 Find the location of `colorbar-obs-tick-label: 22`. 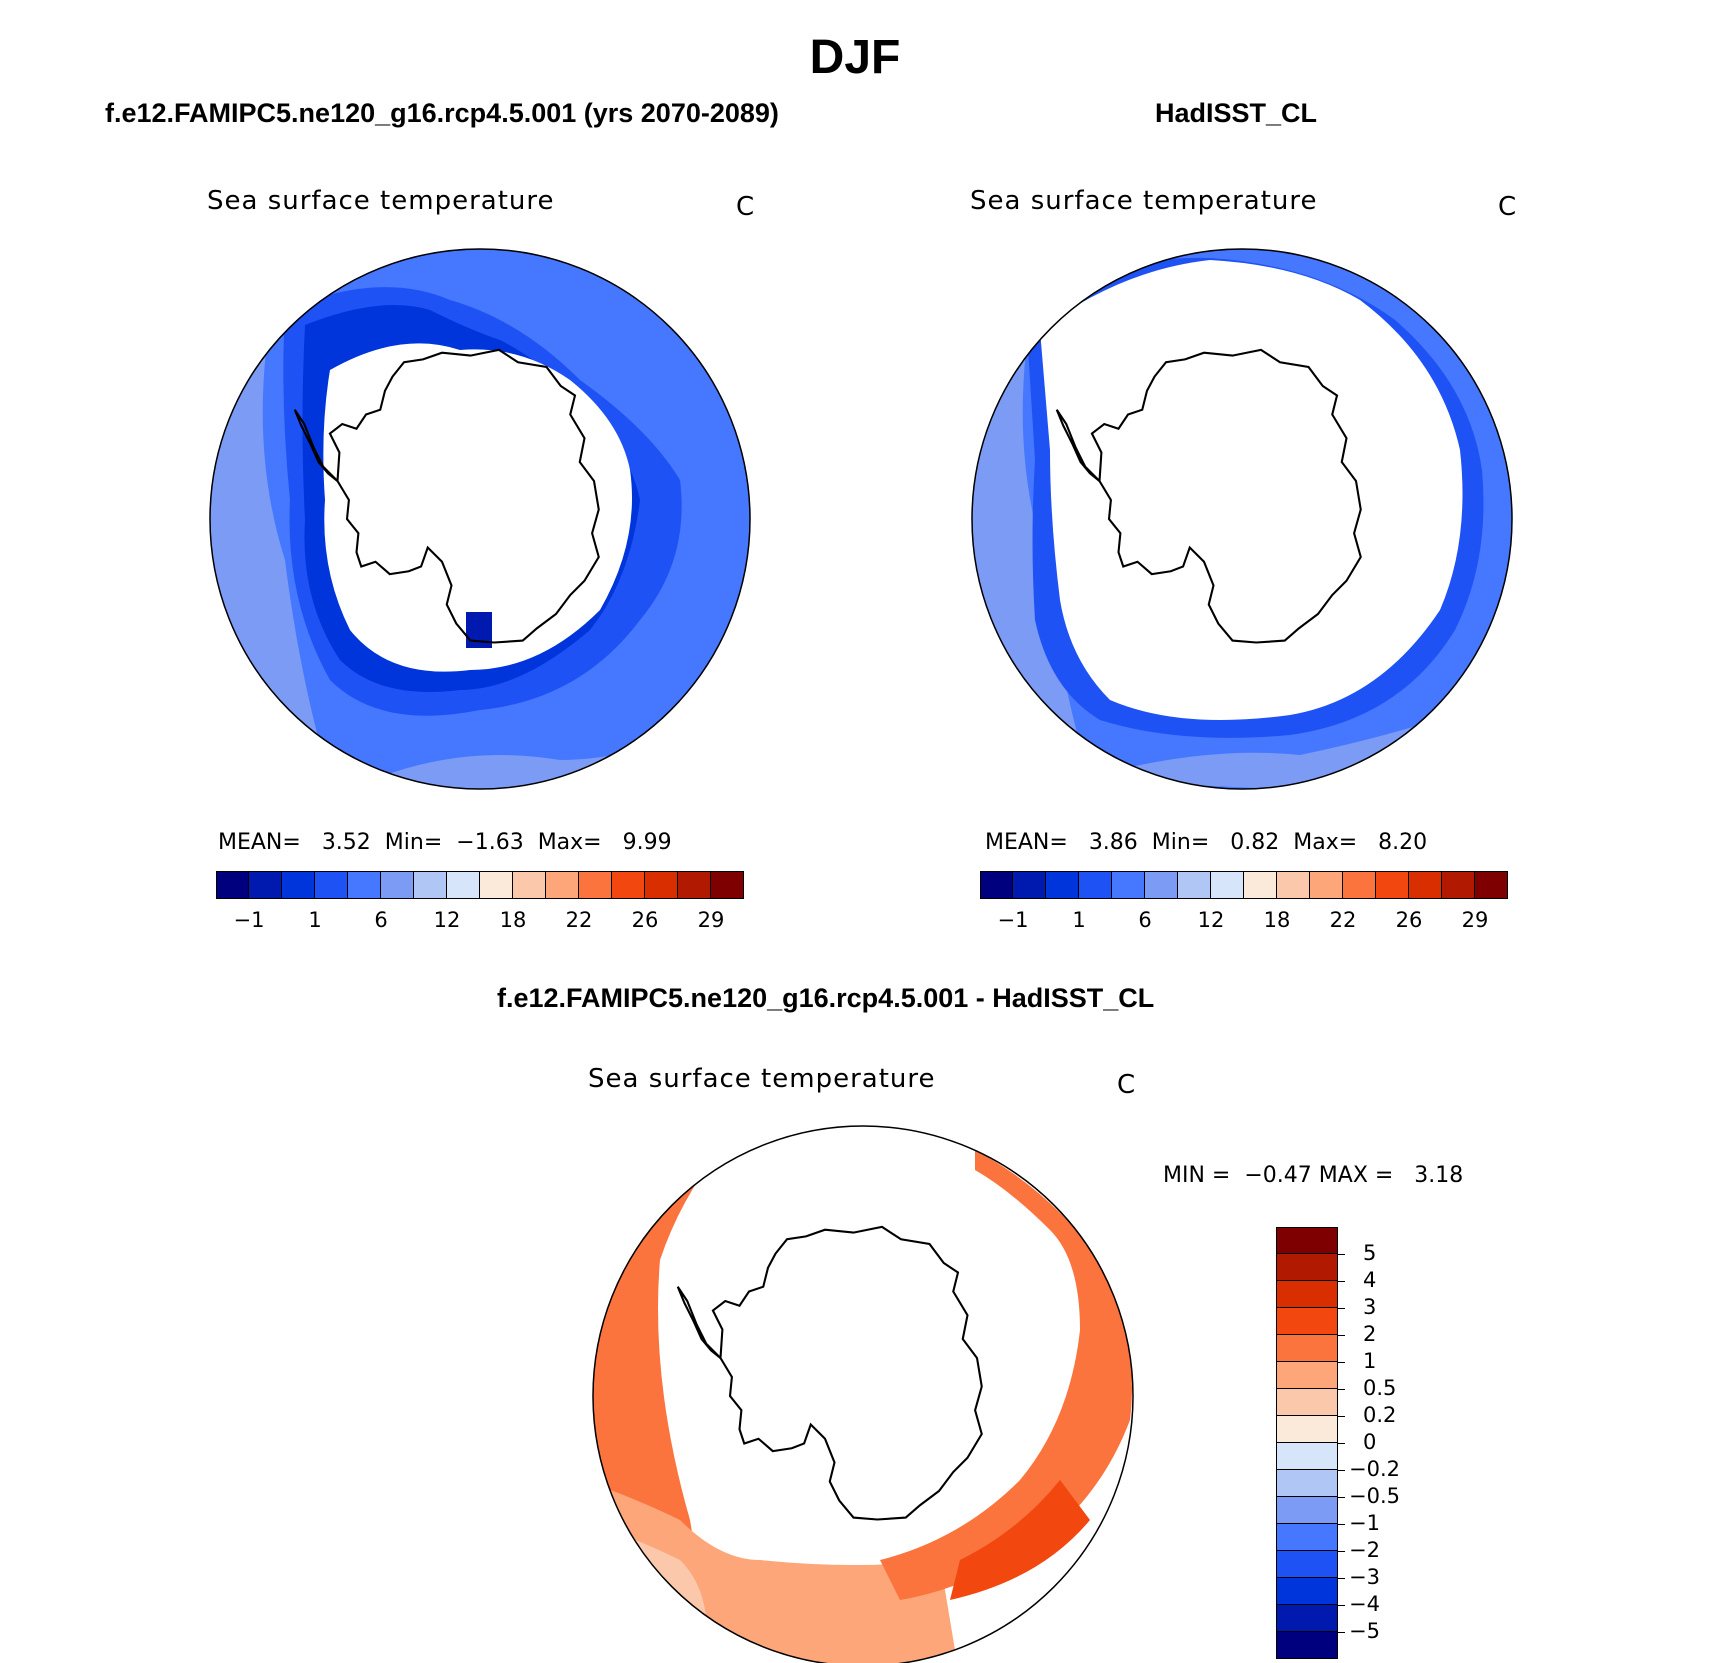

colorbar-obs-tick-label: 22 is located at coordinates (1343, 920).